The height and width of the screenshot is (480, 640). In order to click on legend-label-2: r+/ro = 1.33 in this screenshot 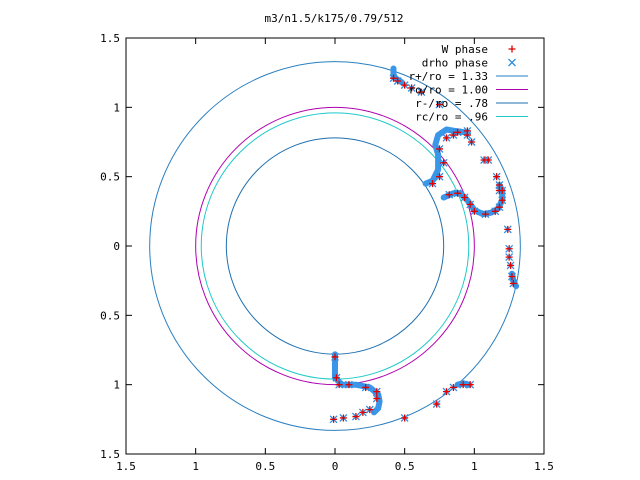, I will do `click(448, 76)`.